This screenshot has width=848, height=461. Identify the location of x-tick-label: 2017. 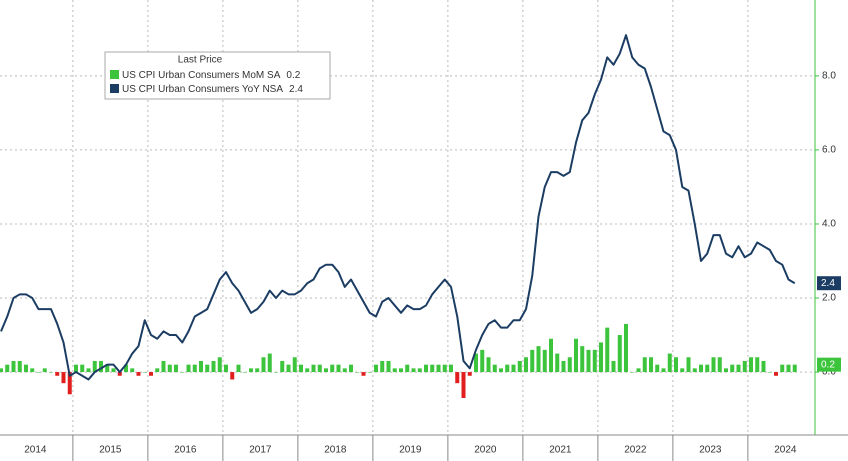
(260, 450).